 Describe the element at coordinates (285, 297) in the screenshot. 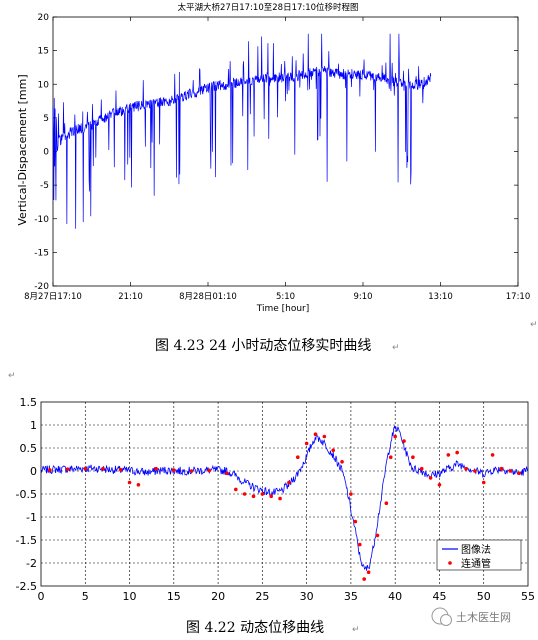

I see `x-tick-label: 5:10` at that location.